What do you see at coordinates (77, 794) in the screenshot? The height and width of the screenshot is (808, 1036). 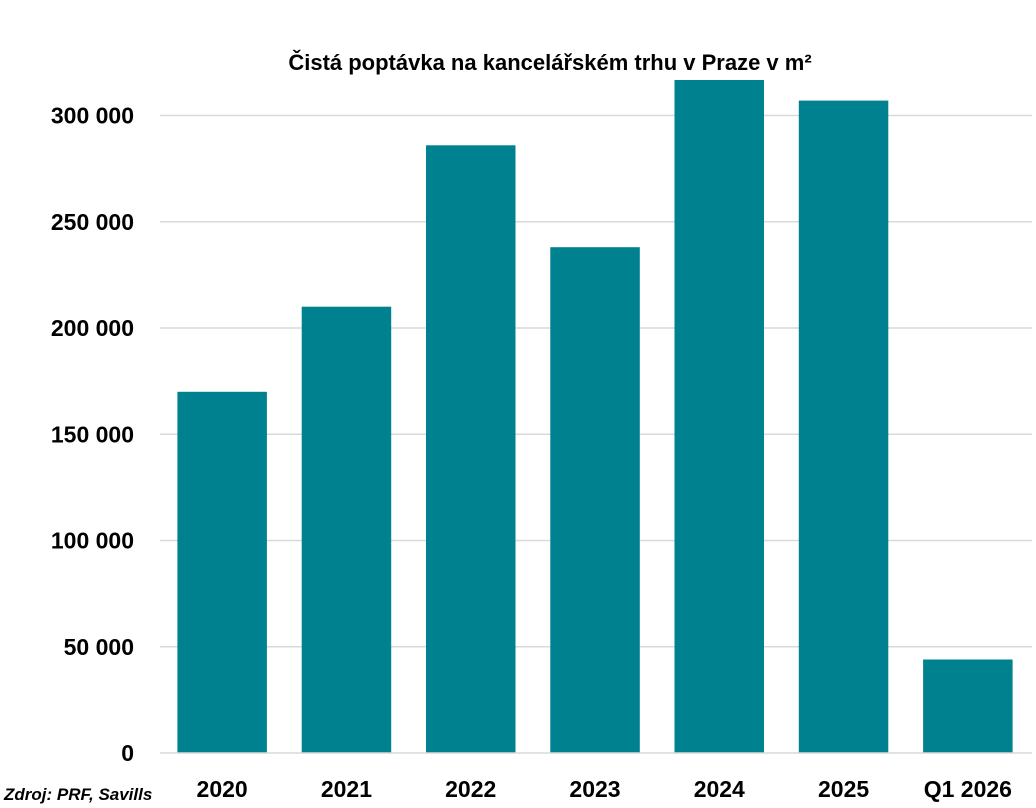 I see `source-note: Zdroj: PRF, Savills` at bounding box center [77, 794].